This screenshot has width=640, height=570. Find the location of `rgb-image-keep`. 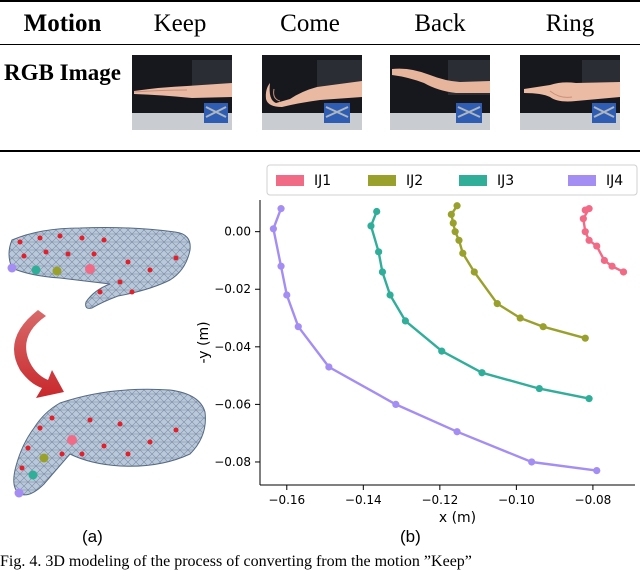

rgb-image-keep is located at coordinates (182, 92).